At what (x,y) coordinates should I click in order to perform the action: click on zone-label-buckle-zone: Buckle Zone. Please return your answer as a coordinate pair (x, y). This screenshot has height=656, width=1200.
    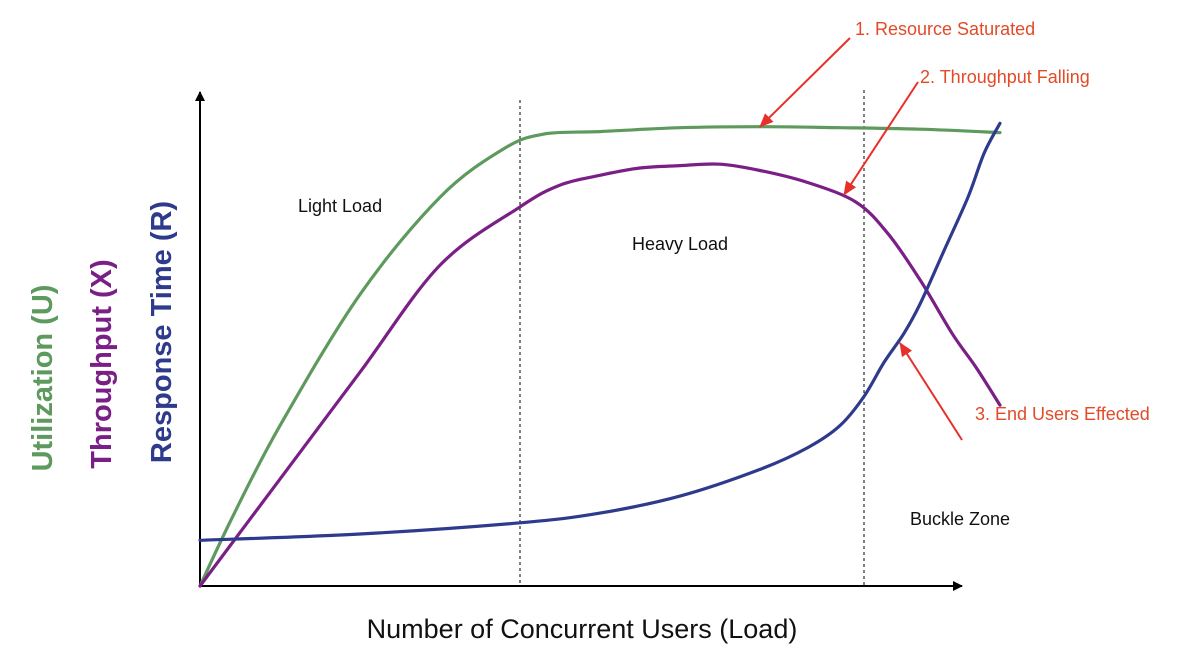
    Looking at the image, I should click on (960, 519).